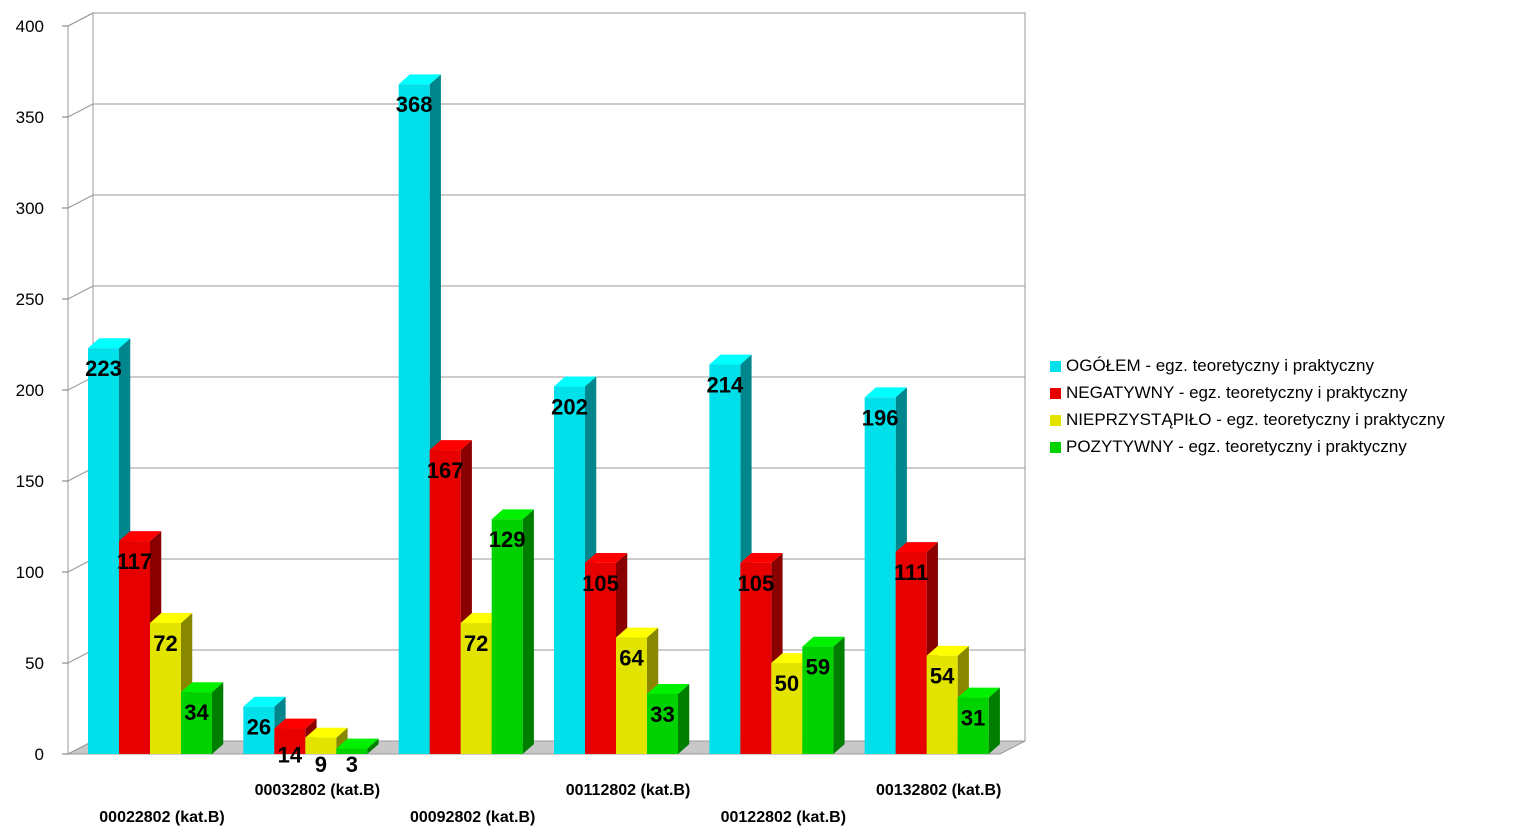  Describe the element at coordinates (30, 117) in the screenshot. I see `y-tick-label: 350` at that location.